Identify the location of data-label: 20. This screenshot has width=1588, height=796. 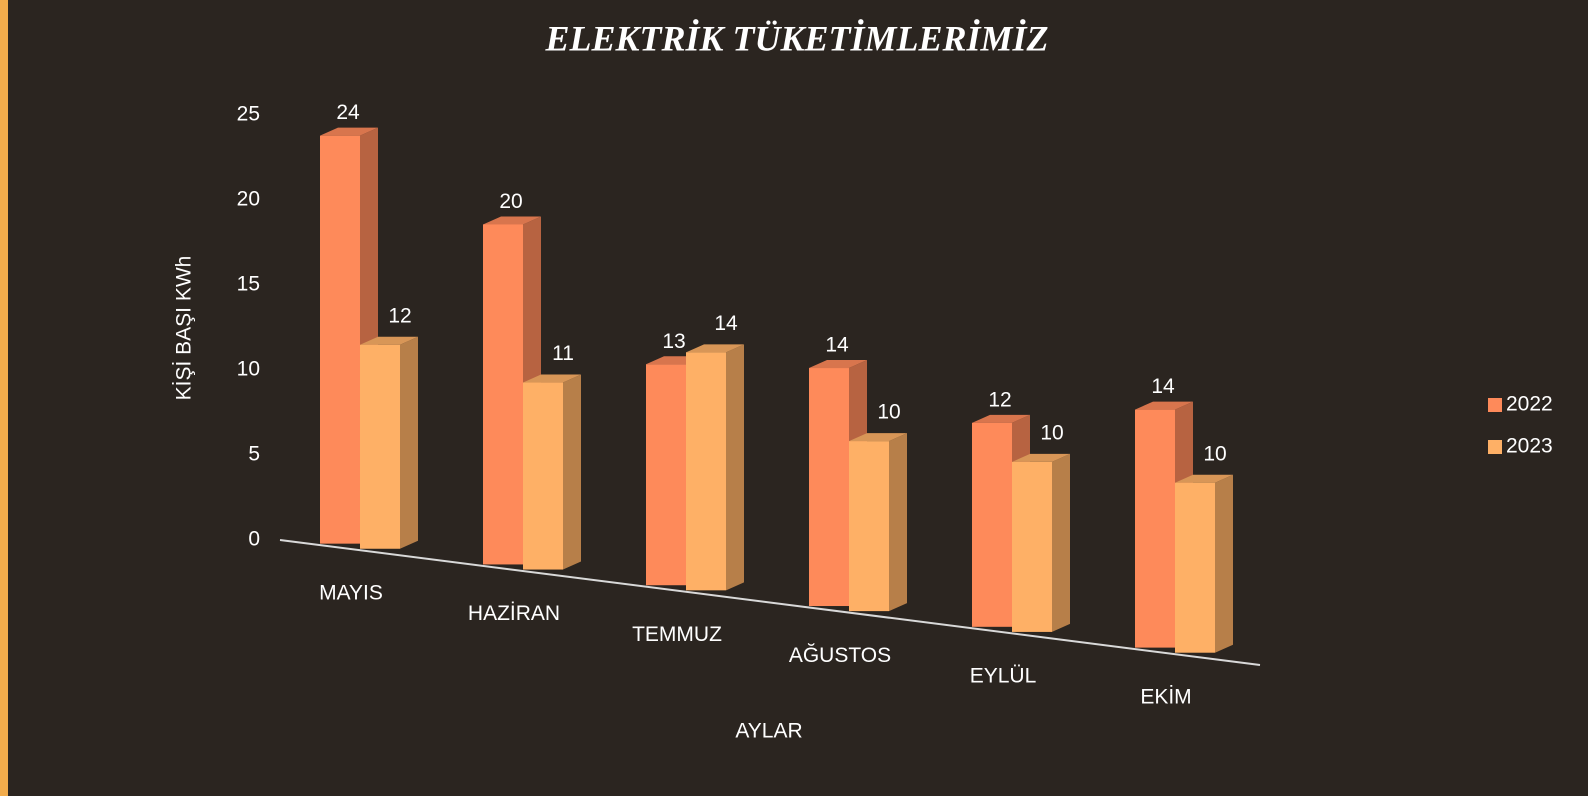
(510, 201).